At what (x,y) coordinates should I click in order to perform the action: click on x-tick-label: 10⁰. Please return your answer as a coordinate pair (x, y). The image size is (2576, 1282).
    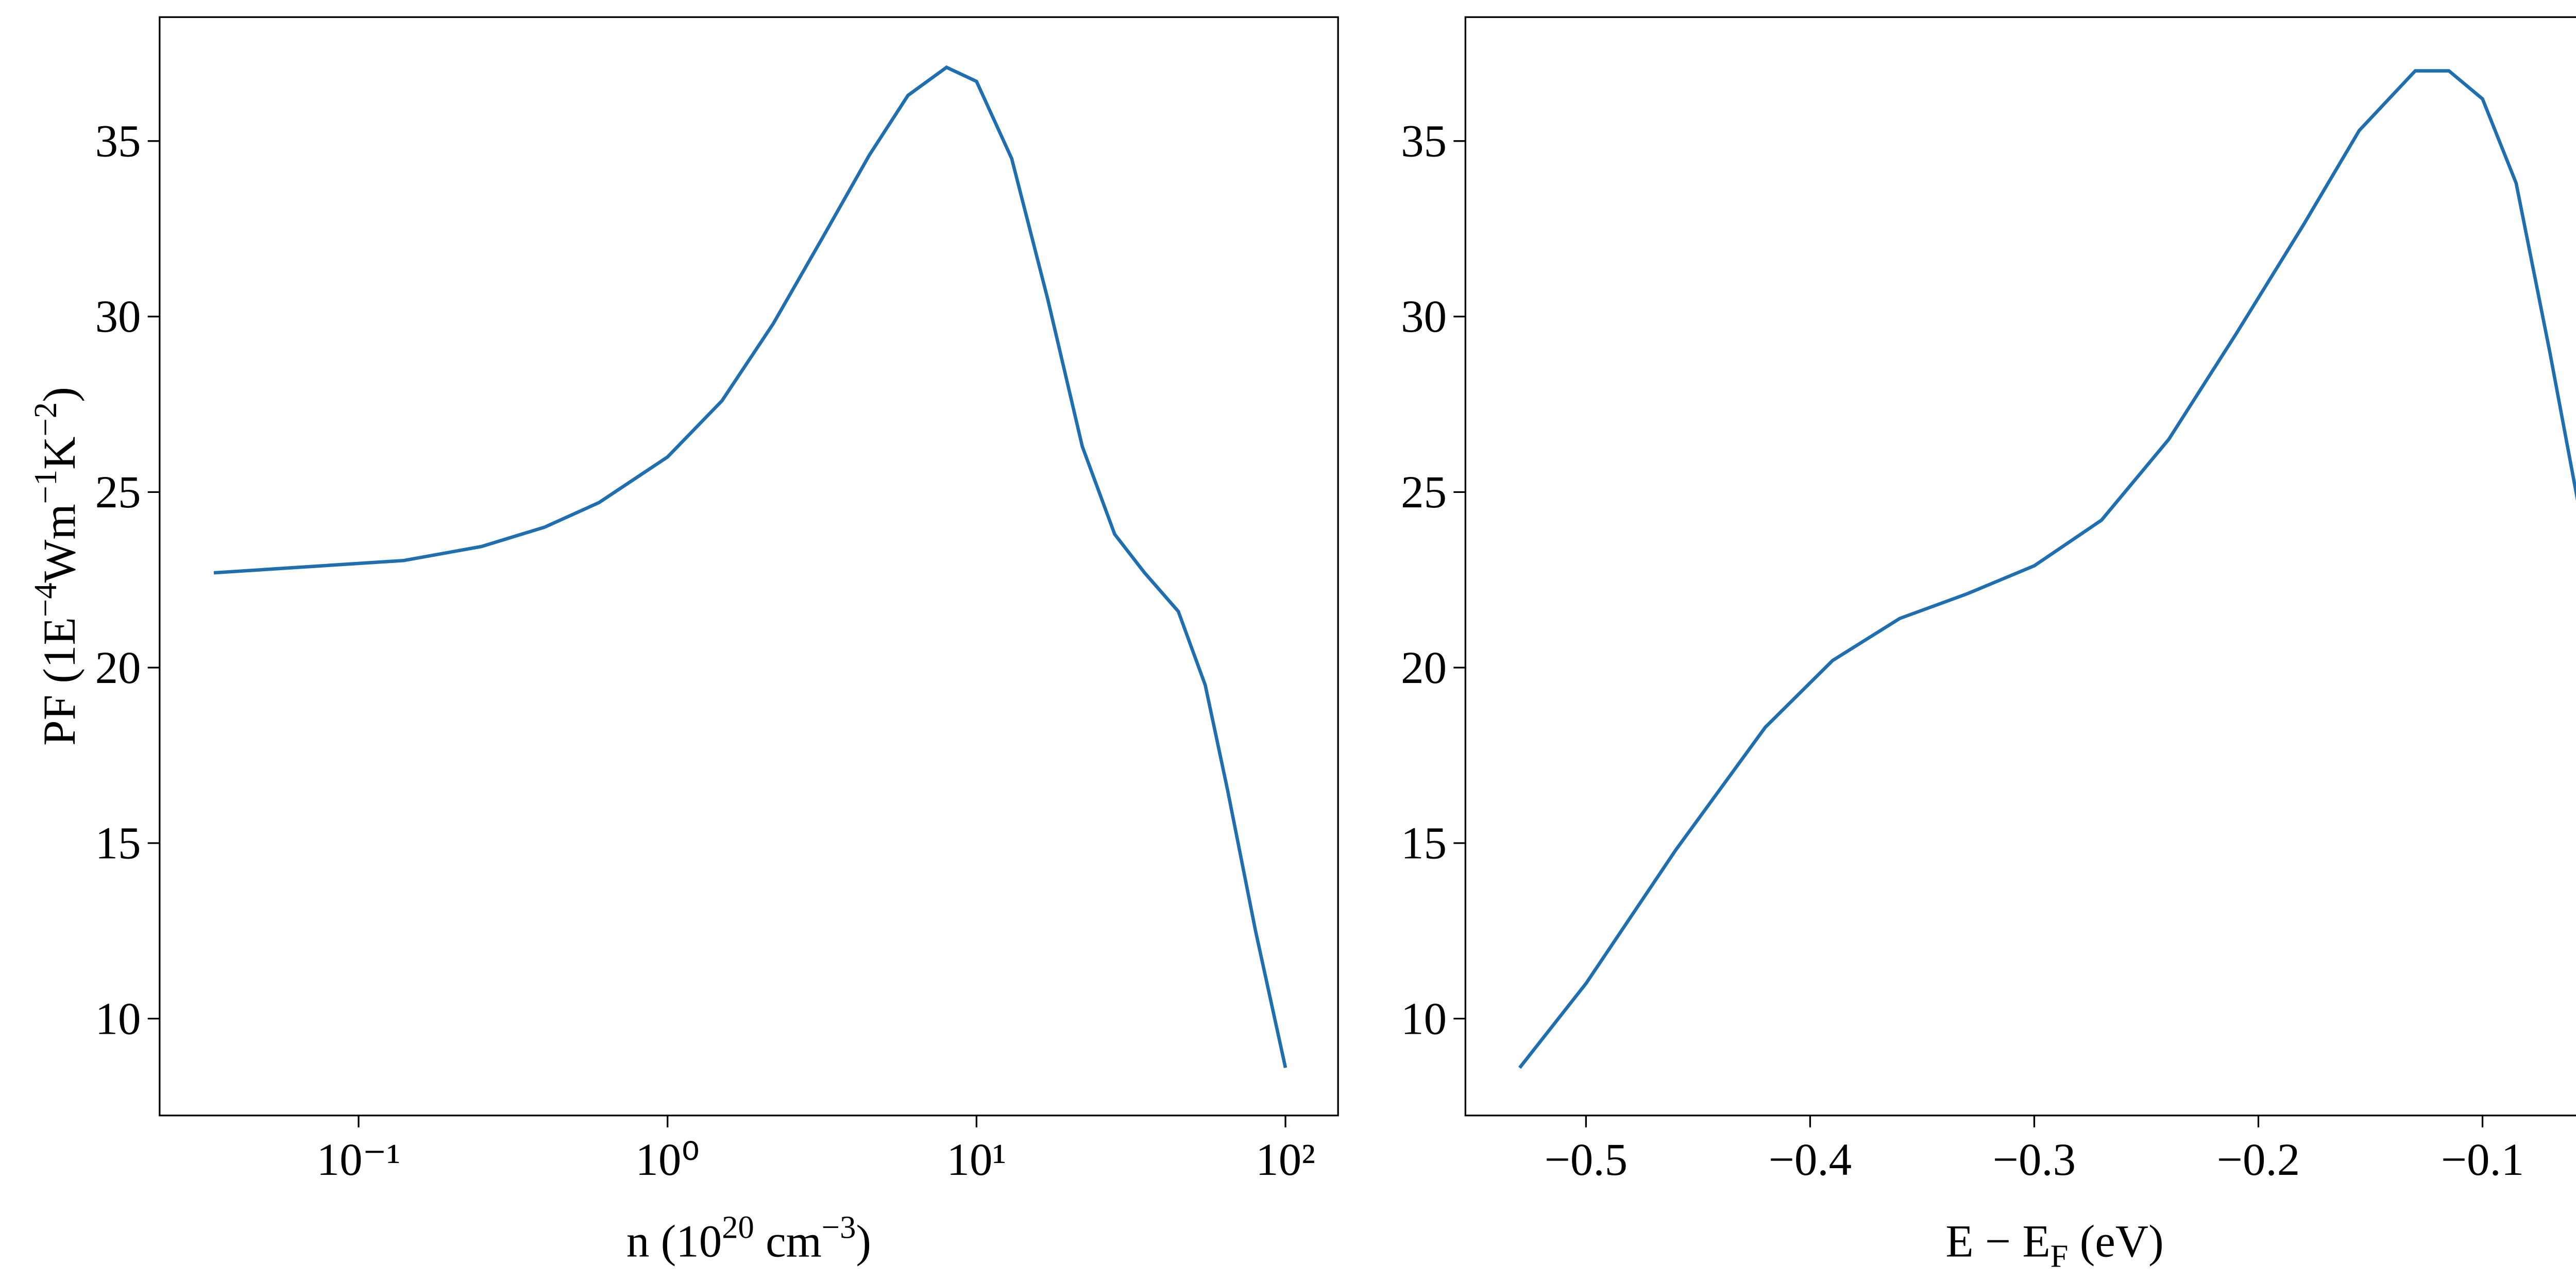
    Looking at the image, I should click on (667, 1160).